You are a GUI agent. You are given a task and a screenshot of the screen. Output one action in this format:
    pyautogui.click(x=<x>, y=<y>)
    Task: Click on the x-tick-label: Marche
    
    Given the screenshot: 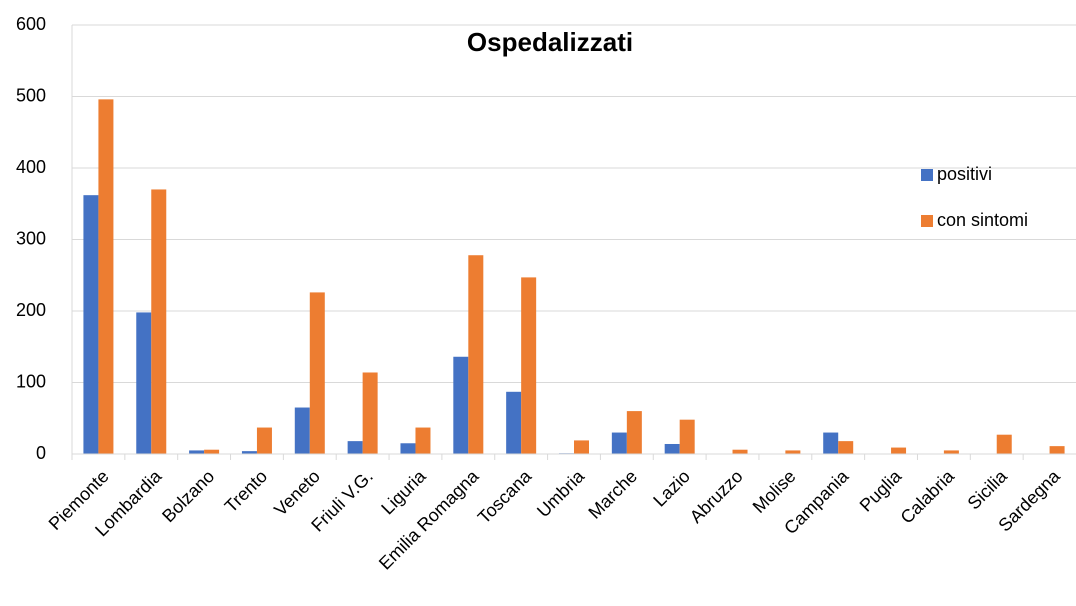 What is the action you would take?
    pyautogui.click(x=612, y=494)
    